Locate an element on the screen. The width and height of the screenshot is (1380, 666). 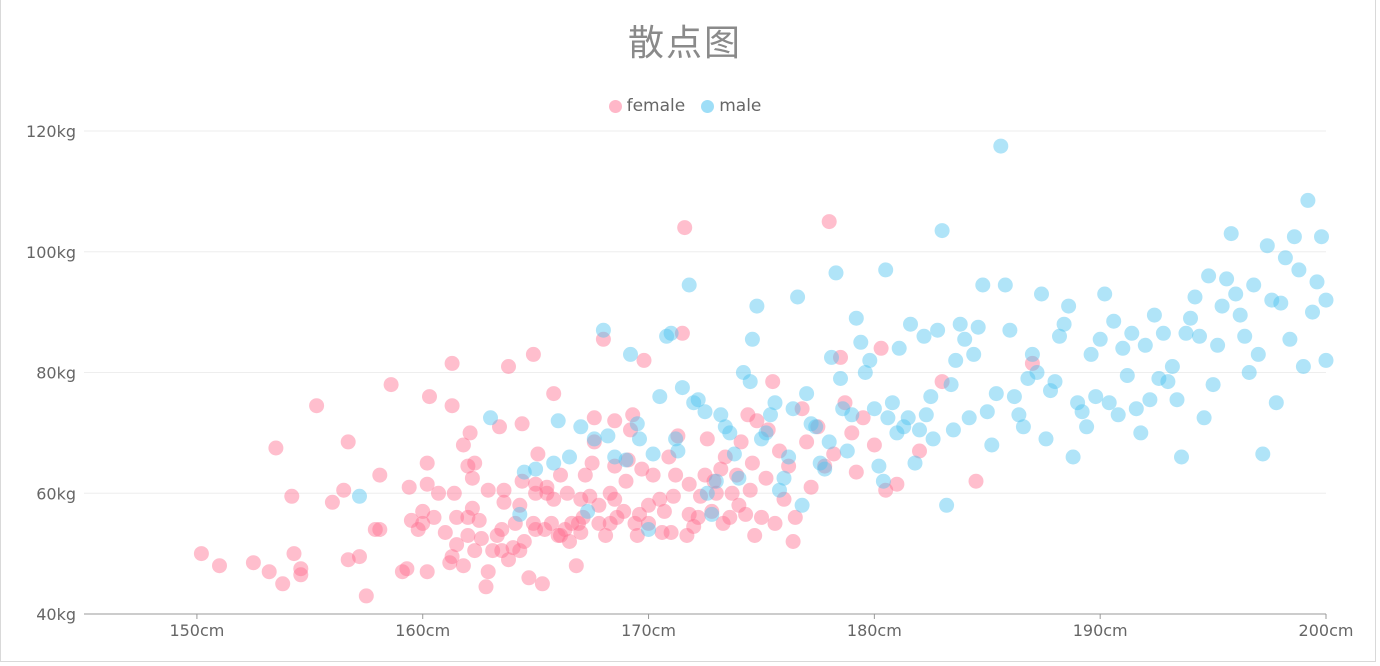
legend-swatch-female is located at coordinates (615, 106).